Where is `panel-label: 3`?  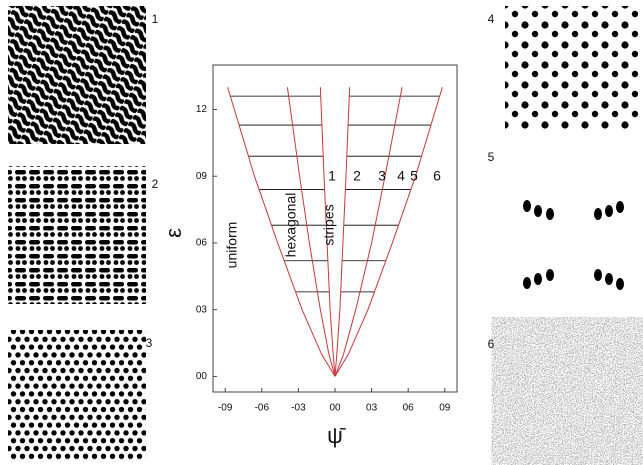
panel-label: 3 is located at coordinates (149, 343).